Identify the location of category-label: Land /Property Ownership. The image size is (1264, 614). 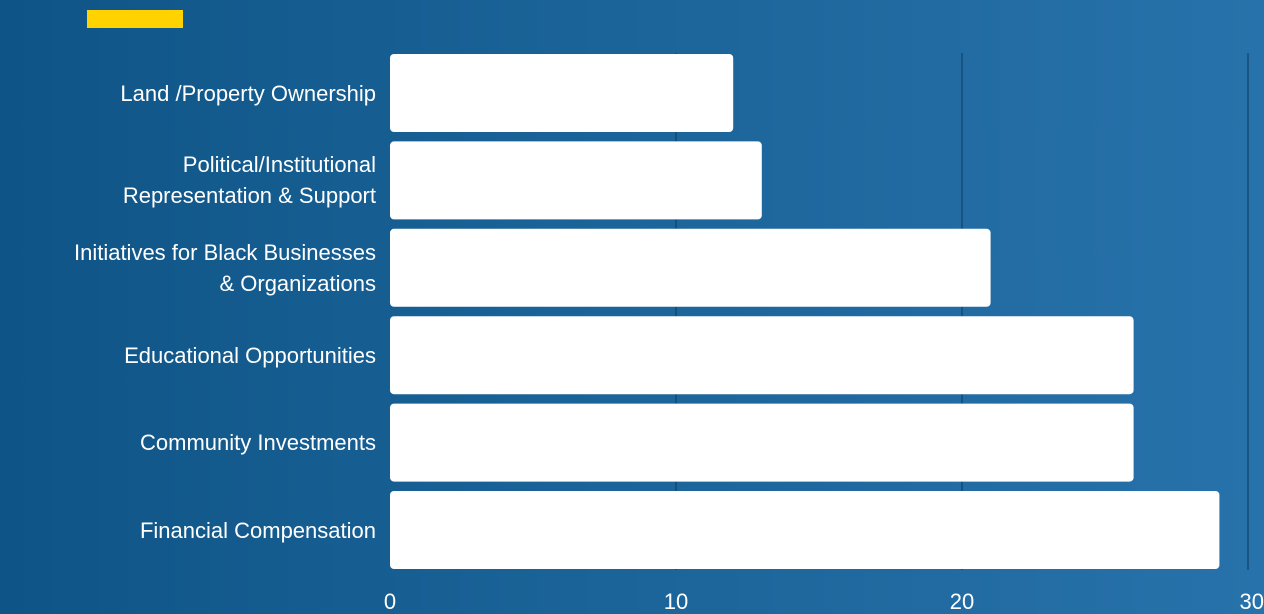
(248, 93).